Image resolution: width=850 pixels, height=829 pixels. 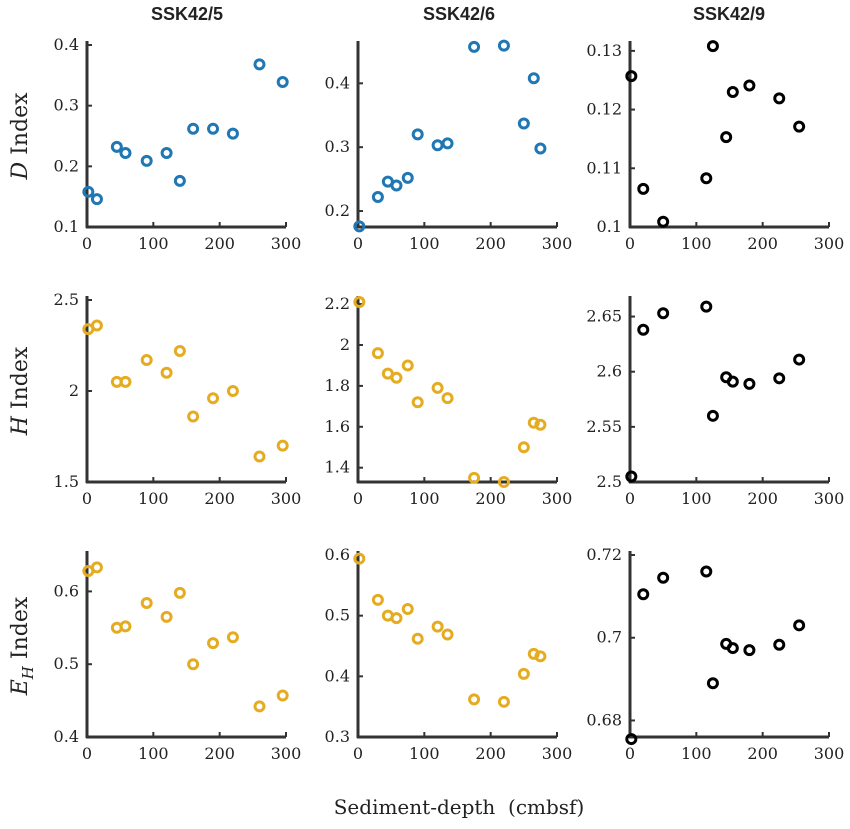 I want to click on y-tick-label: 0.68, so click(x=604, y=719).